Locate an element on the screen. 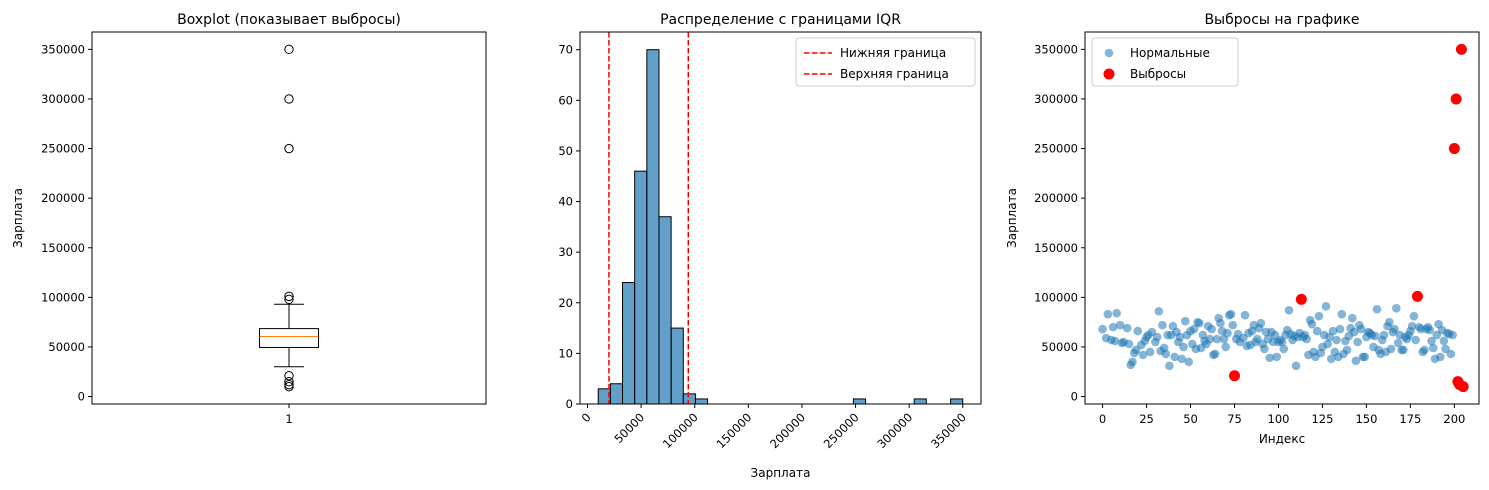  x-axis-label: Зарплата is located at coordinates (781, 473).